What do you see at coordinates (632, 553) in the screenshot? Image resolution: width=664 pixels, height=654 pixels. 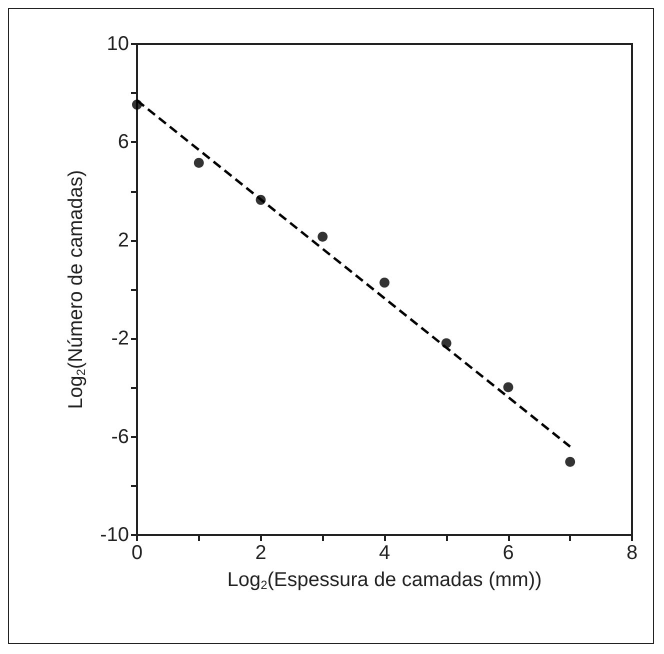 I see `x-tick-label: 8` at bounding box center [632, 553].